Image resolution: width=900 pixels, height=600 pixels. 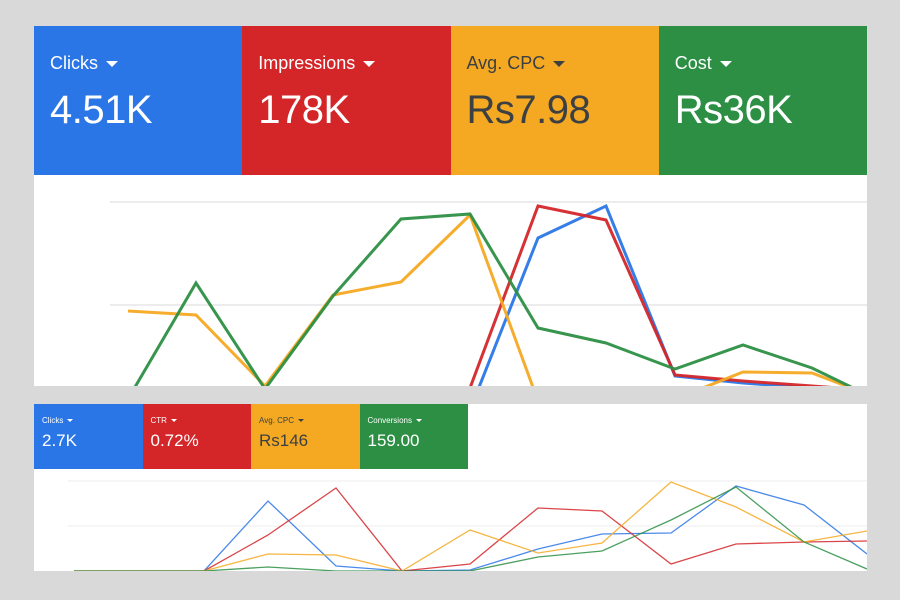 I want to click on scorecard-cost: Cost Rs36K, so click(x=762, y=100).